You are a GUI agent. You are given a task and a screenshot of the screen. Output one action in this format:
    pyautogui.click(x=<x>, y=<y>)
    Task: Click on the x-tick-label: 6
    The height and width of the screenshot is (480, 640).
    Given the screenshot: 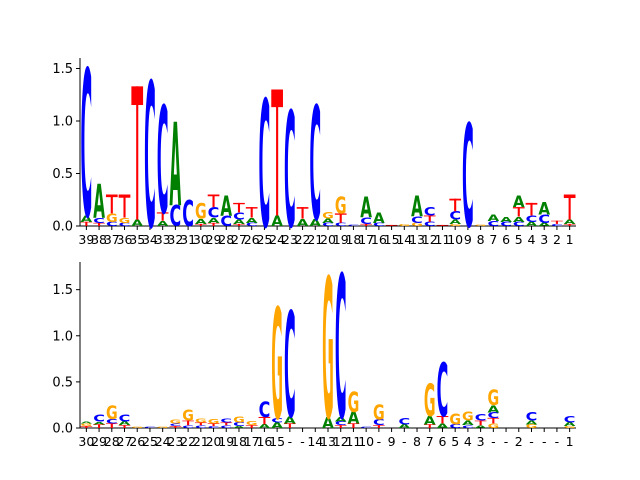 What is the action you would take?
    pyautogui.click(x=506, y=239)
    